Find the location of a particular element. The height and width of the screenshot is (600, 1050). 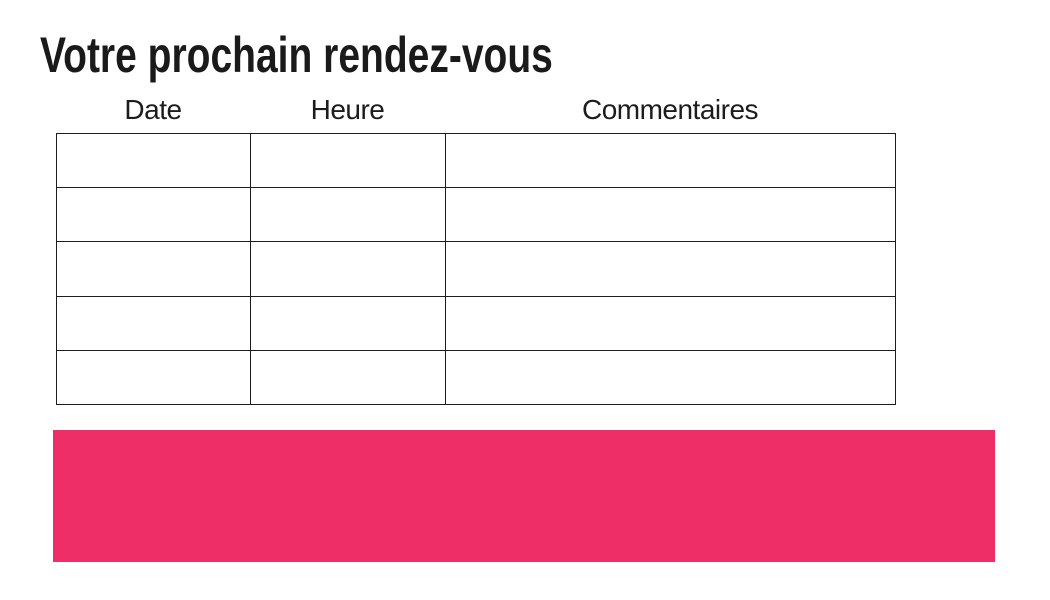

column-header-date: Date is located at coordinates (153, 109).